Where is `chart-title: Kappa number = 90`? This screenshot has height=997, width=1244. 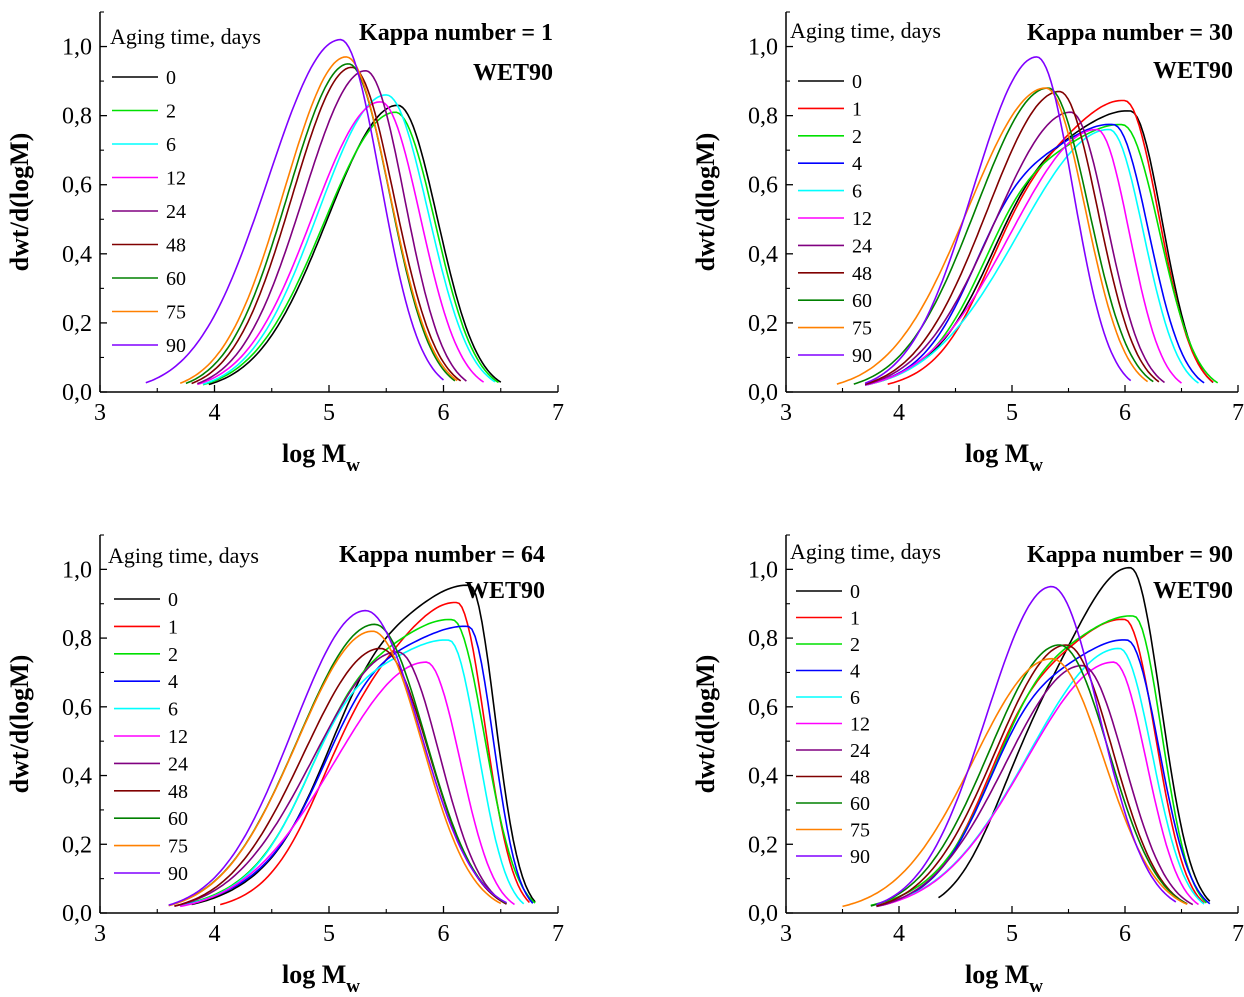 chart-title: Kappa number = 90 is located at coordinates (1130, 555).